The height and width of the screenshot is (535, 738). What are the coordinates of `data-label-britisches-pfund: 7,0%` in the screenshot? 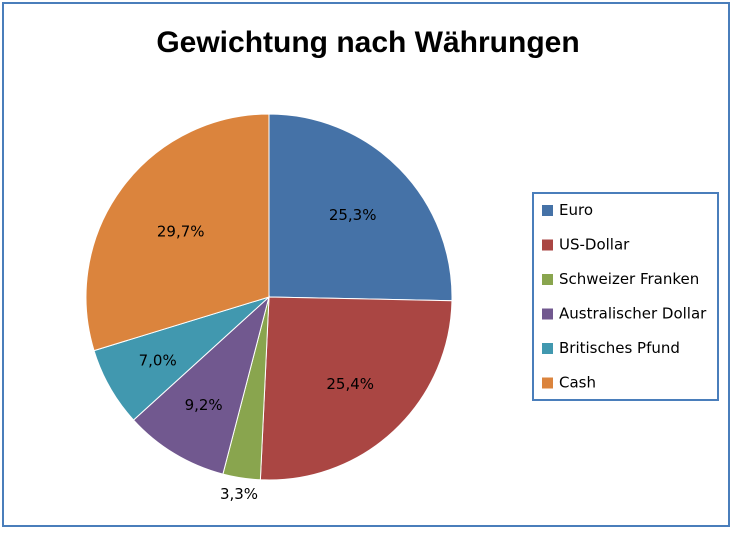 It's located at (158, 360).